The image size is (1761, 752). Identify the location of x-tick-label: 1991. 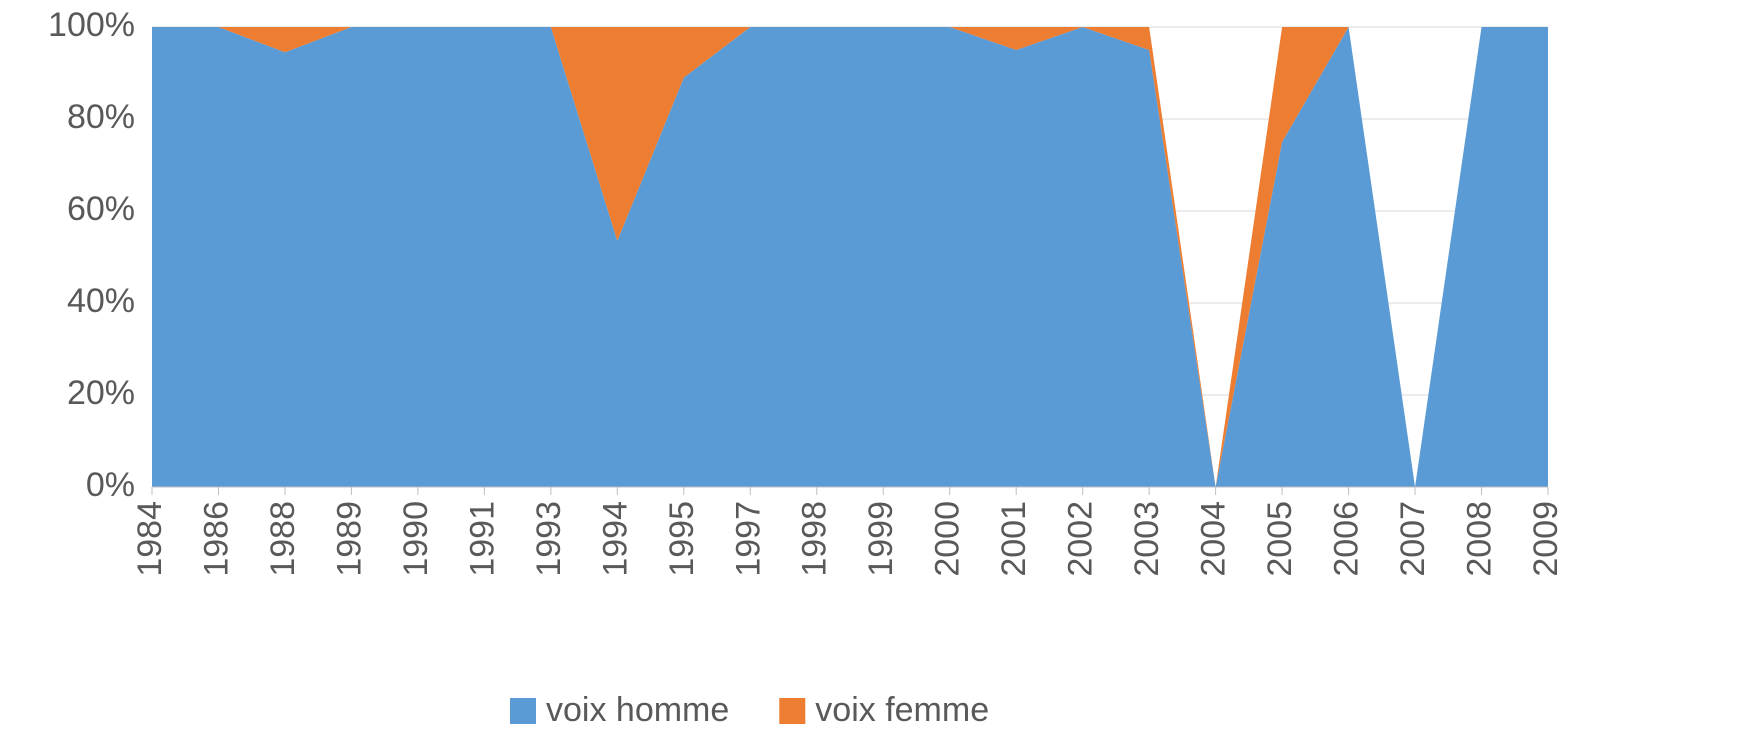
(482, 539).